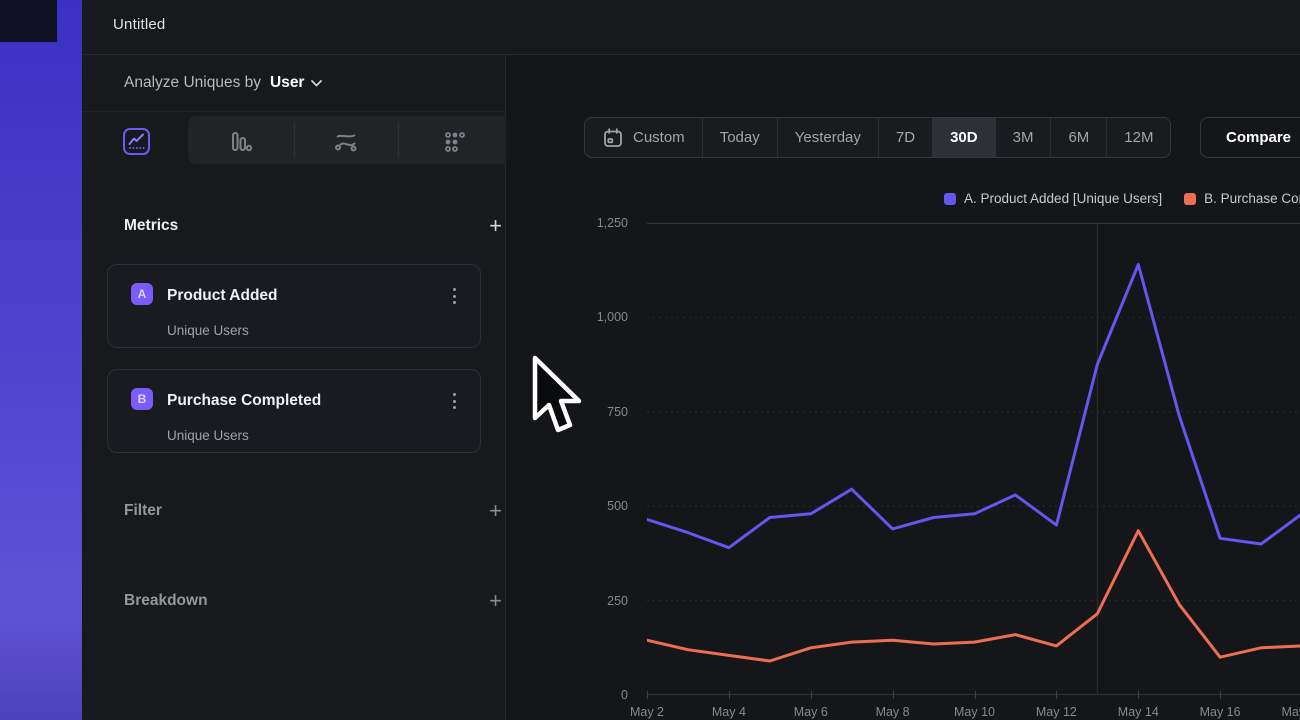 The image size is (1300, 720). Describe the element at coordinates (1250, 137) in the screenshot. I see `compare-button: Compare` at that location.